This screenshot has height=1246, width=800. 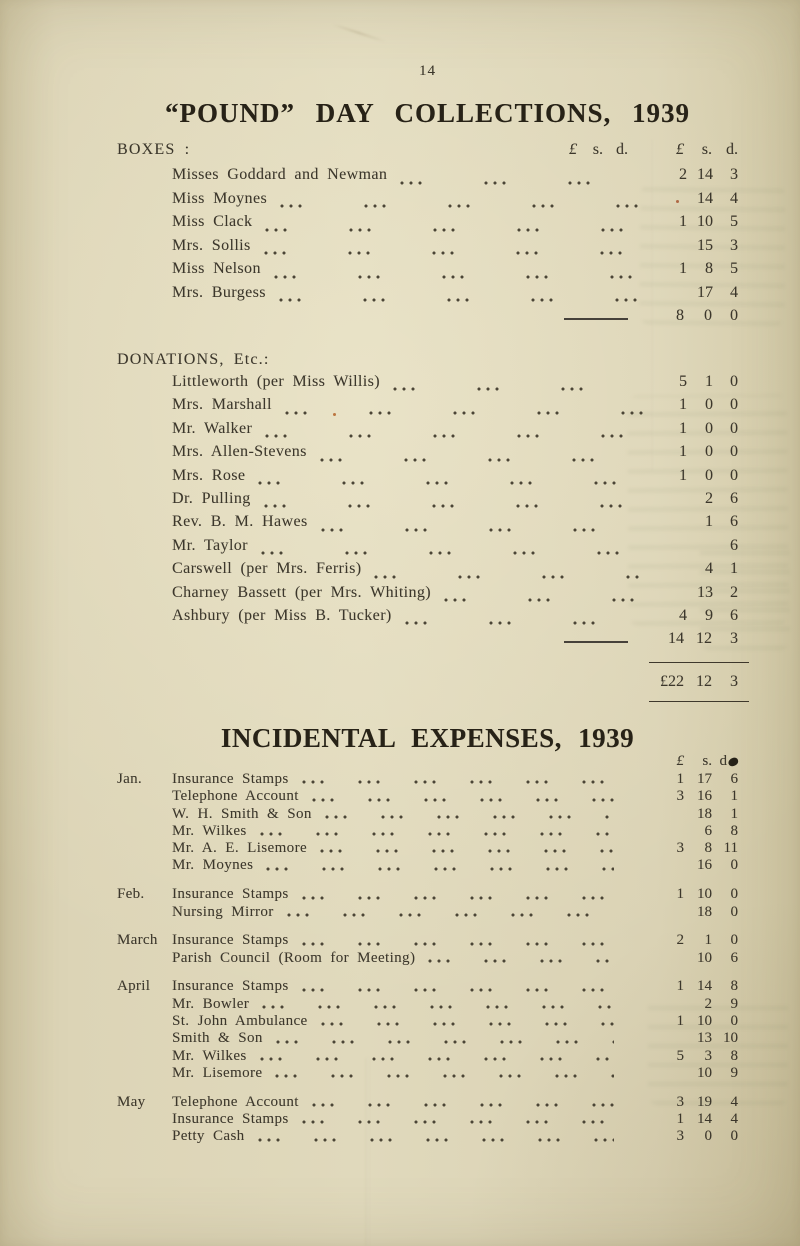 I want to click on penny-column-header-label: d, so click(x=723, y=761).